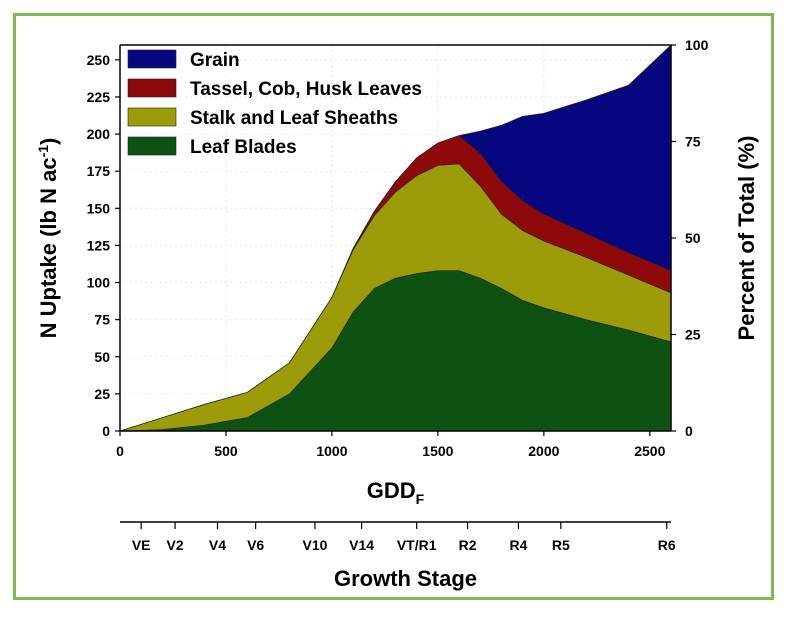 The image size is (800, 630). What do you see at coordinates (396, 492) in the screenshot?
I see `x-axis-title: GDDF` at bounding box center [396, 492].